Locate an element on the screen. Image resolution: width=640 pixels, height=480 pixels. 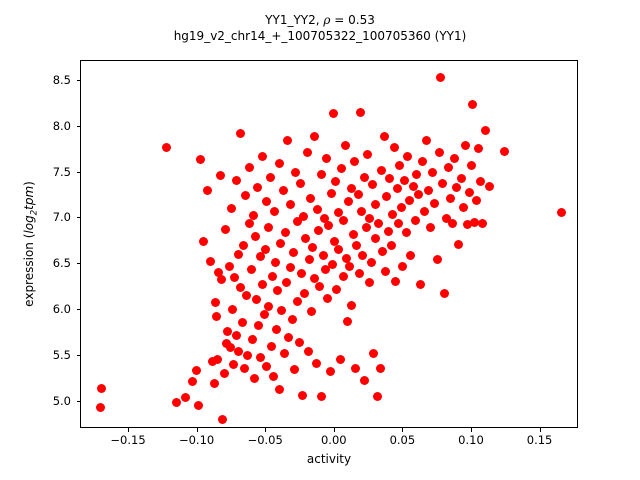
y-axis-label: expression (log2tpm) is located at coordinates (31, 244).